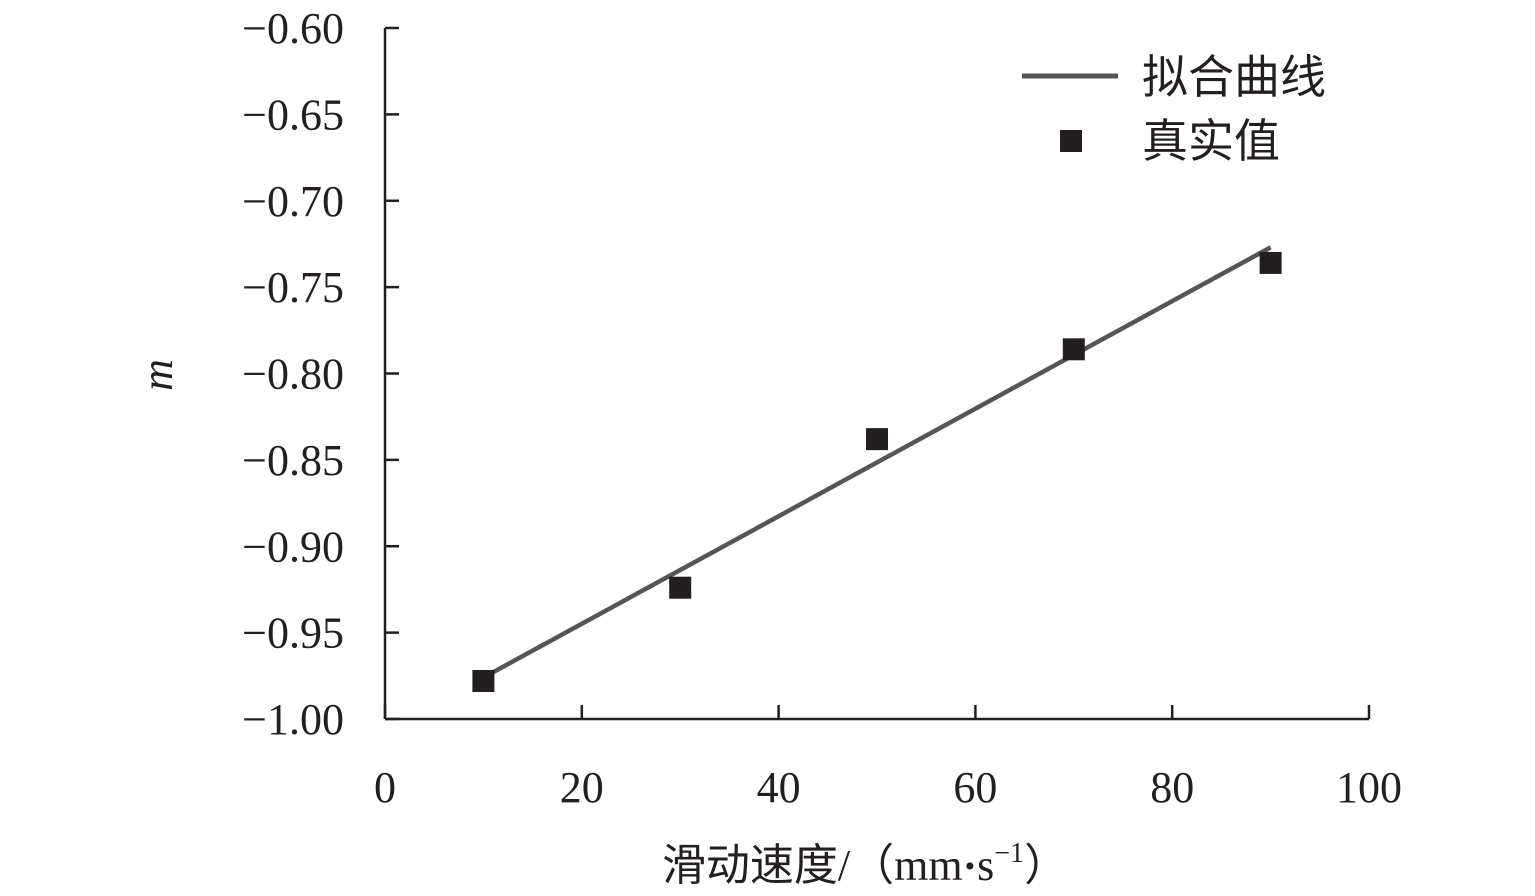 Image resolution: width=1535 pixels, height=896 pixels. I want to click on y-axis-title: m, so click(157, 375).